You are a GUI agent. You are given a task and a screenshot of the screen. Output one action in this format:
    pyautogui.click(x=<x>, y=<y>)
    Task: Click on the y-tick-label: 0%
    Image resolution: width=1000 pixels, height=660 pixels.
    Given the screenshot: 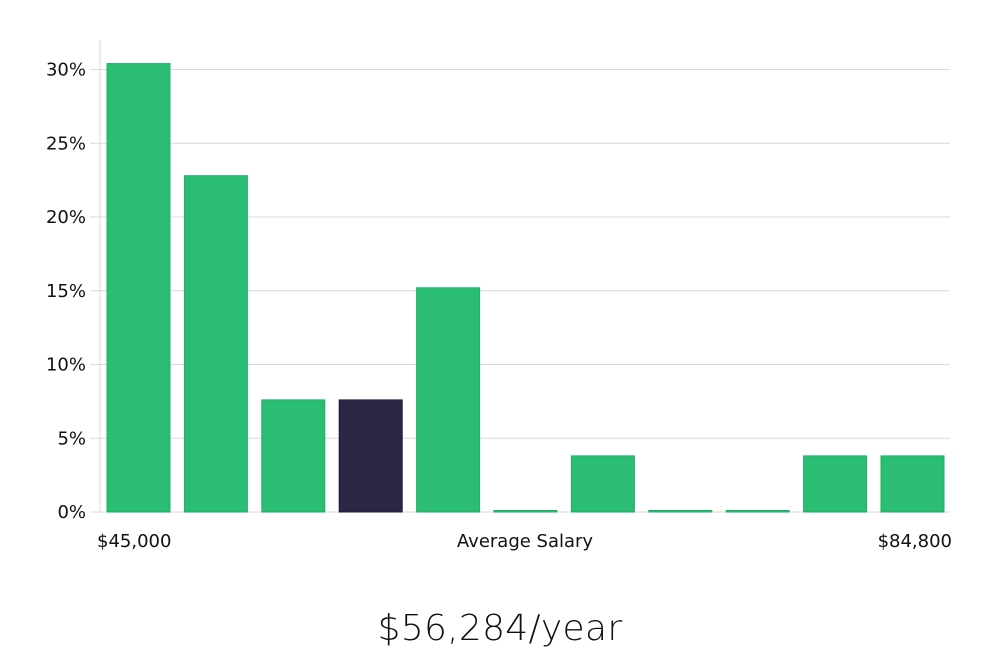 What is the action you would take?
    pyautogui.click(x=71, y=512)
    